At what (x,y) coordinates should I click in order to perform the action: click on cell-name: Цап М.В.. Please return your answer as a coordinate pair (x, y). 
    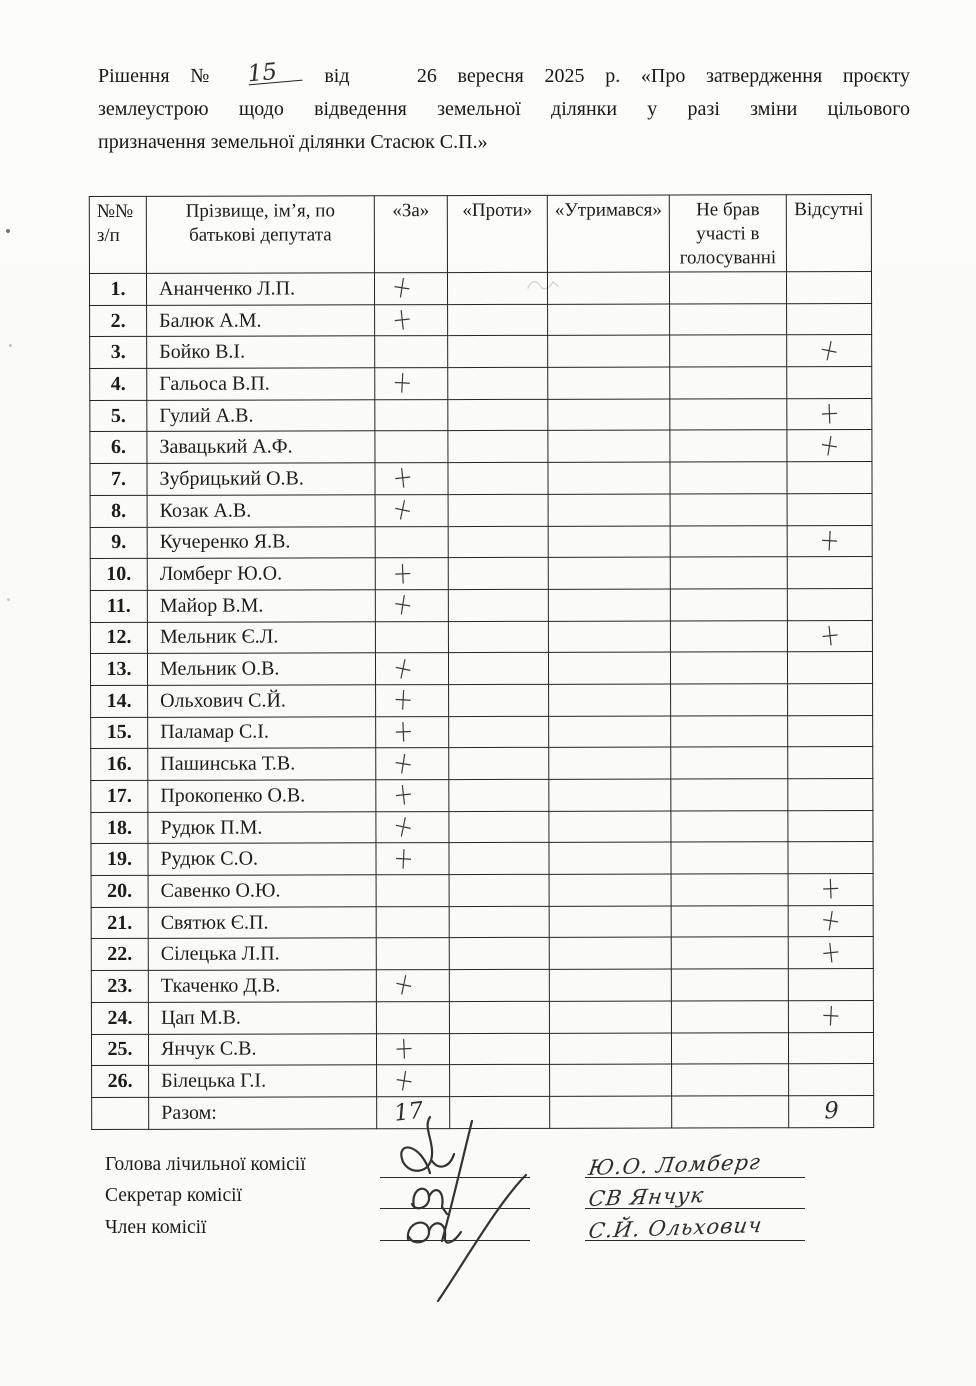
    Looking at the image, I should click on (262, 1017).